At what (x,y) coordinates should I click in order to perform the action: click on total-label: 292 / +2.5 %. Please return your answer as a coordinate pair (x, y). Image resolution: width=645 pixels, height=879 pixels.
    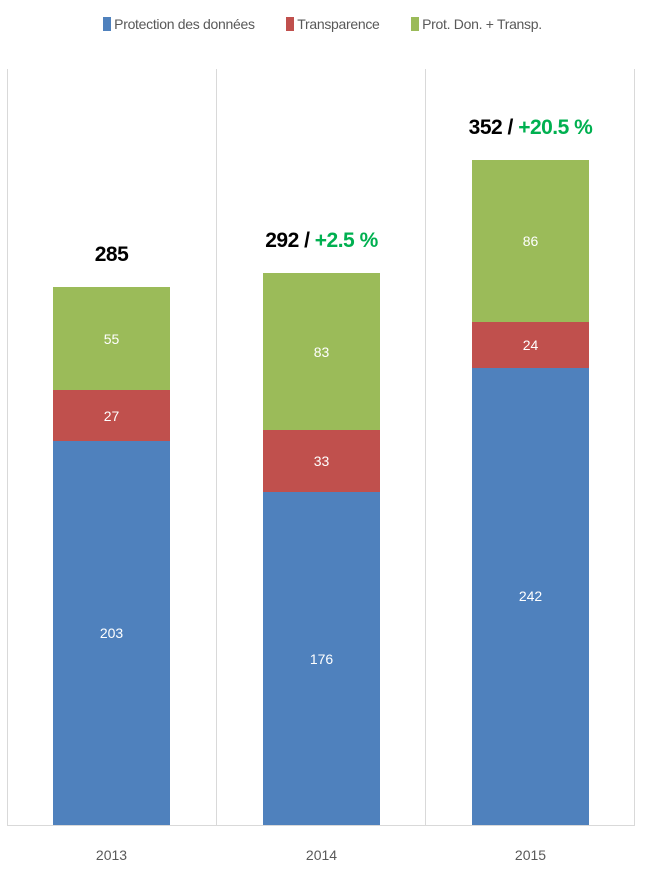
    Looking at the image, I should click on (321, 241).